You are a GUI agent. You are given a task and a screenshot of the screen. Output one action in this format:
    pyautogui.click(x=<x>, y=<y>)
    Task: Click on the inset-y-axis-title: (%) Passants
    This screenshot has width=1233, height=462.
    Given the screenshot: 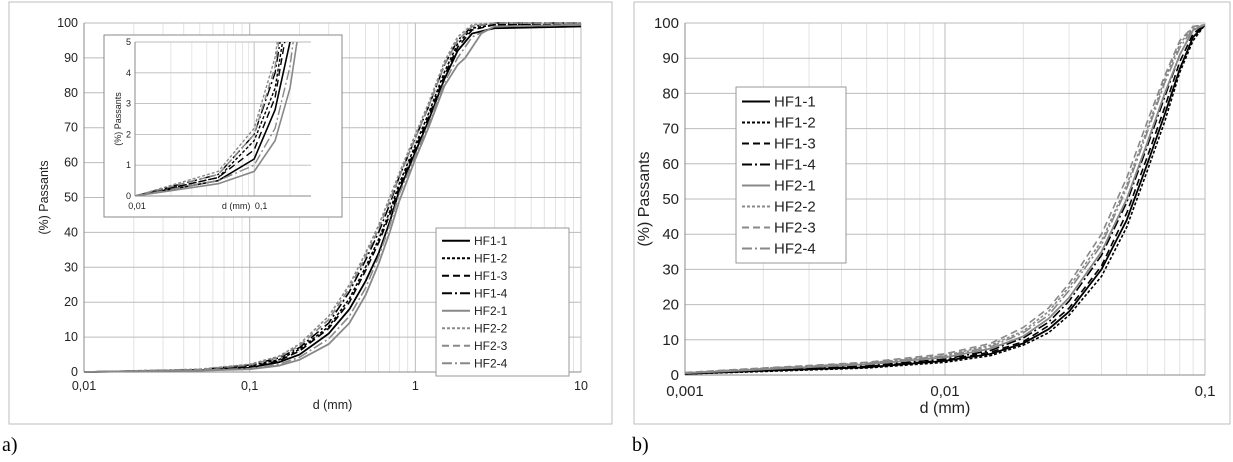 What is the action you would take?
    pyautogui.click(x=118, y=119)
    